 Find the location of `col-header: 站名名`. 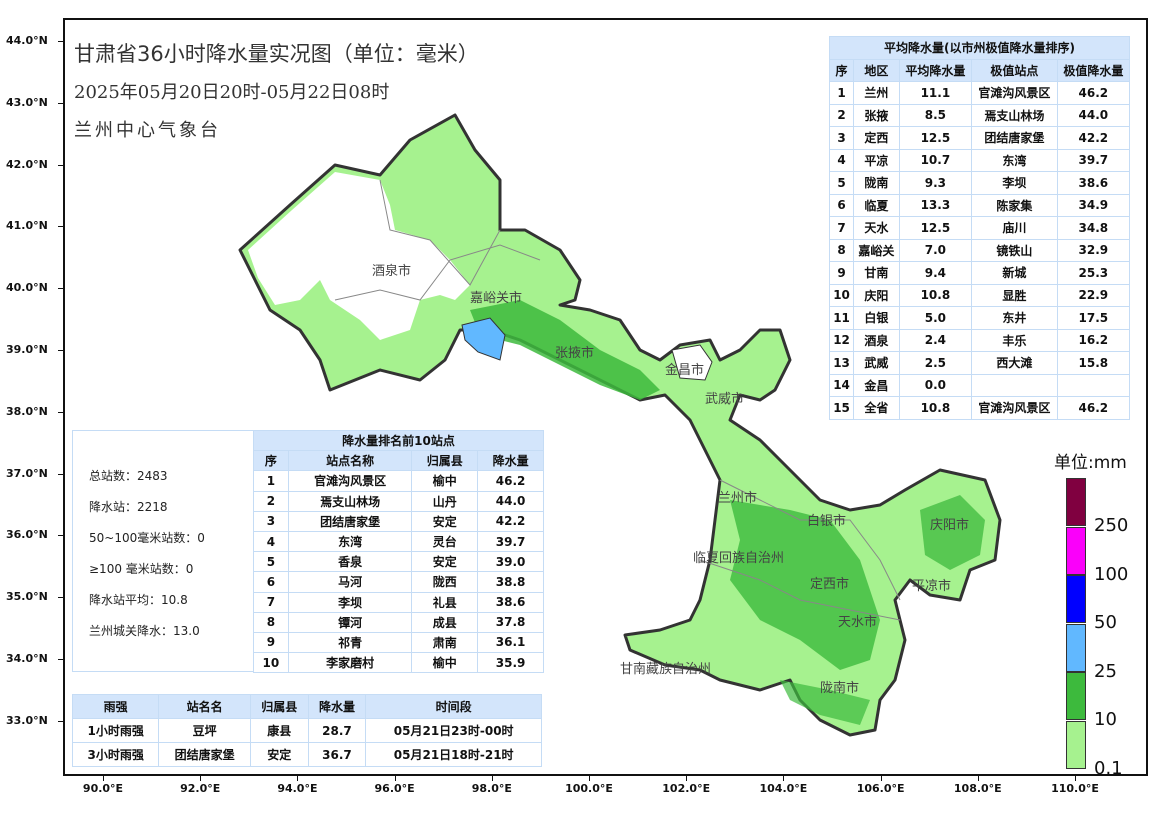

col-header: 站名名 is located at coordinates (204, 706).